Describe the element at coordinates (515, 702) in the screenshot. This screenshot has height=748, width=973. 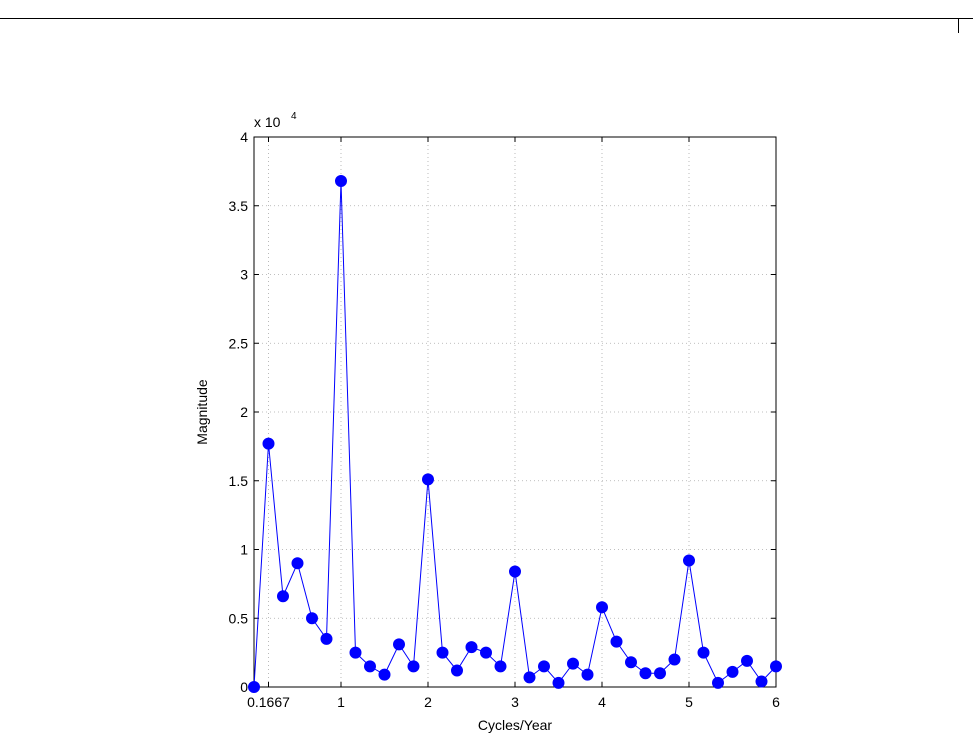
I see `x-tick-label: 3` at that location.